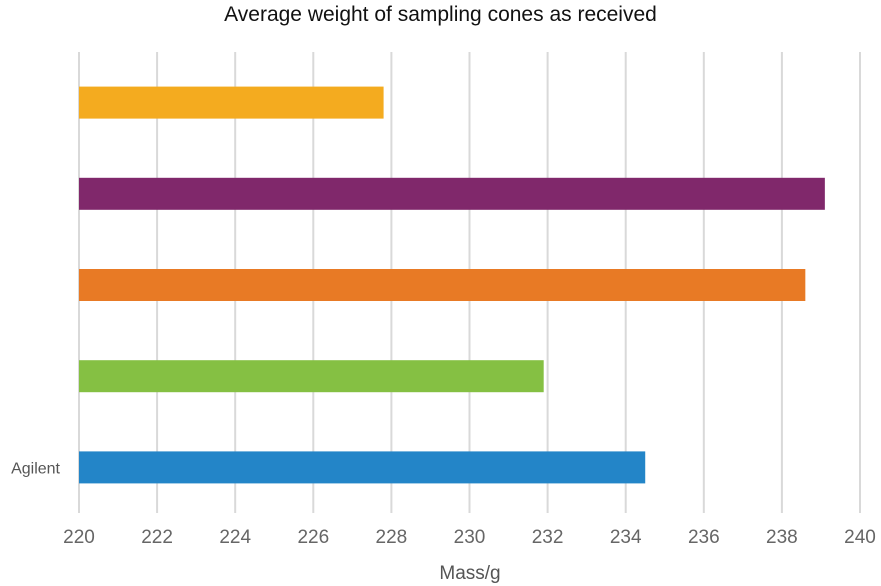 The width and height of the screenshot is (881, 586). What do you see at coordinates (235, 537) in the screenshot?
I see `x-tick-label: 224` at bounding box center [235, 537].